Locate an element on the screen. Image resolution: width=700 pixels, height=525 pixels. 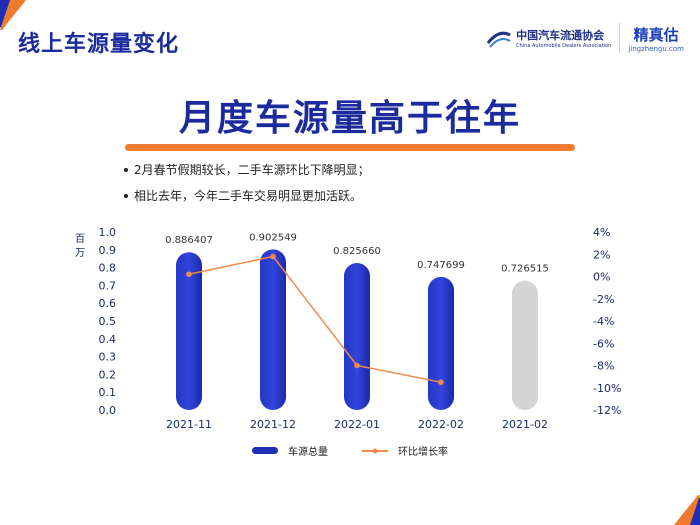
jzg-logo-url: jingzhengu.com is located at coordinates (656, 48).